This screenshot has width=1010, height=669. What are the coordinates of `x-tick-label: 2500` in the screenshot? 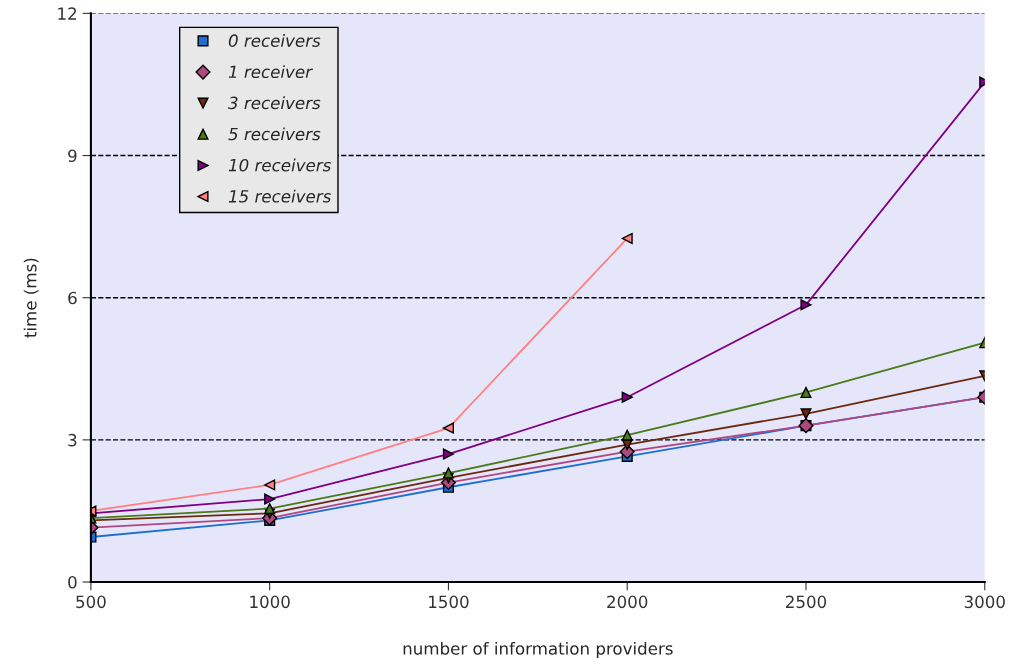 It's located at (806, 602).